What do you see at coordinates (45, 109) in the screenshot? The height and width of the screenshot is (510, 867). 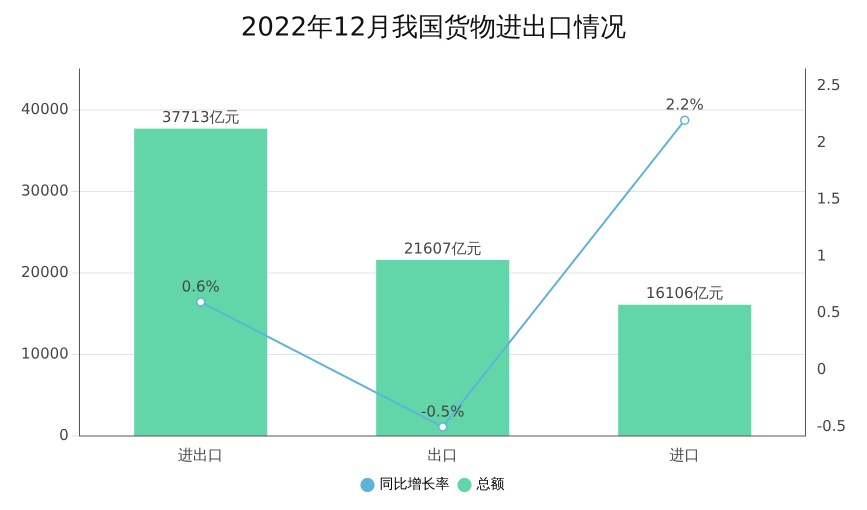 I see `y-tick-label: 40000` at bounding box center [45, 109].